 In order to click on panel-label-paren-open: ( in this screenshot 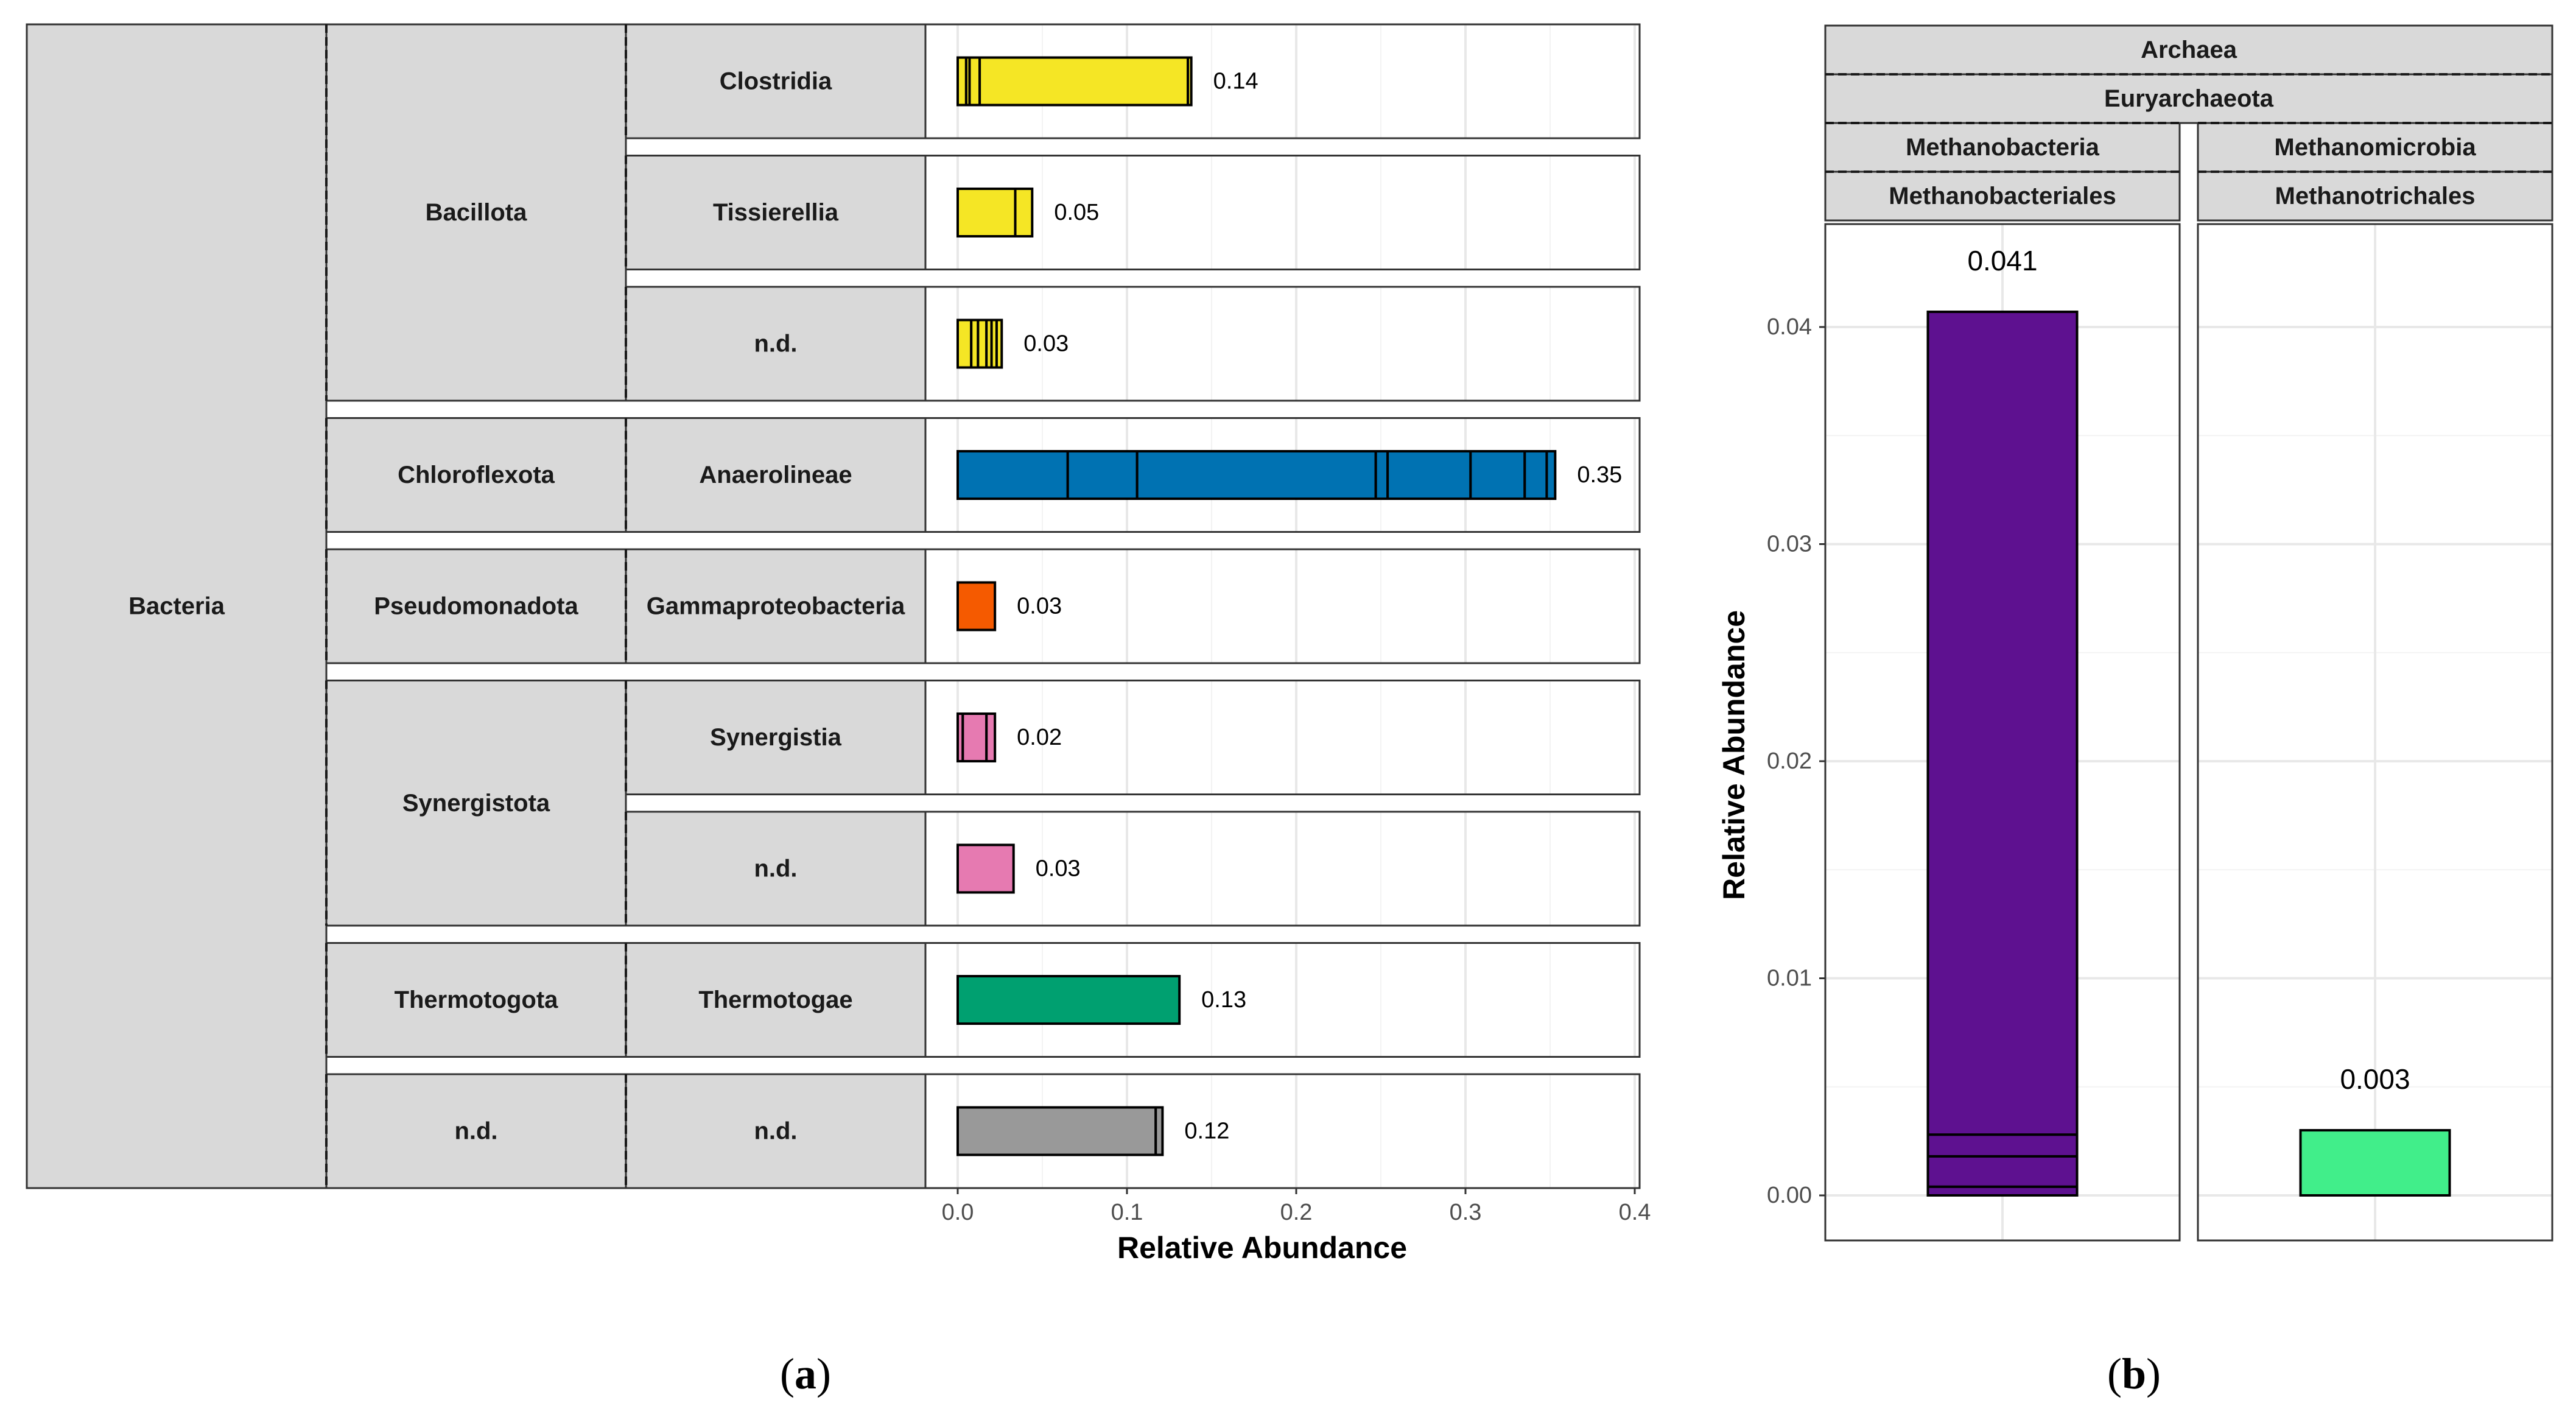, I will do `click(2114, 1373)`.